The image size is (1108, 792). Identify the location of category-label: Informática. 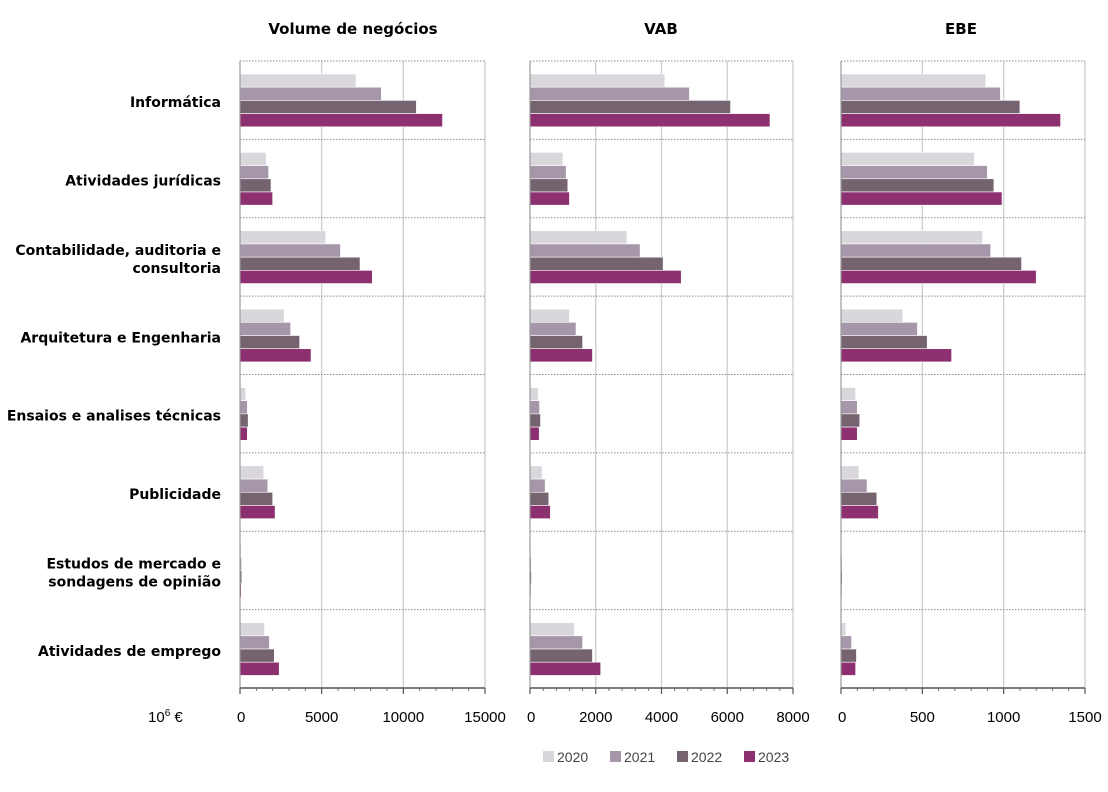
(175, 103).